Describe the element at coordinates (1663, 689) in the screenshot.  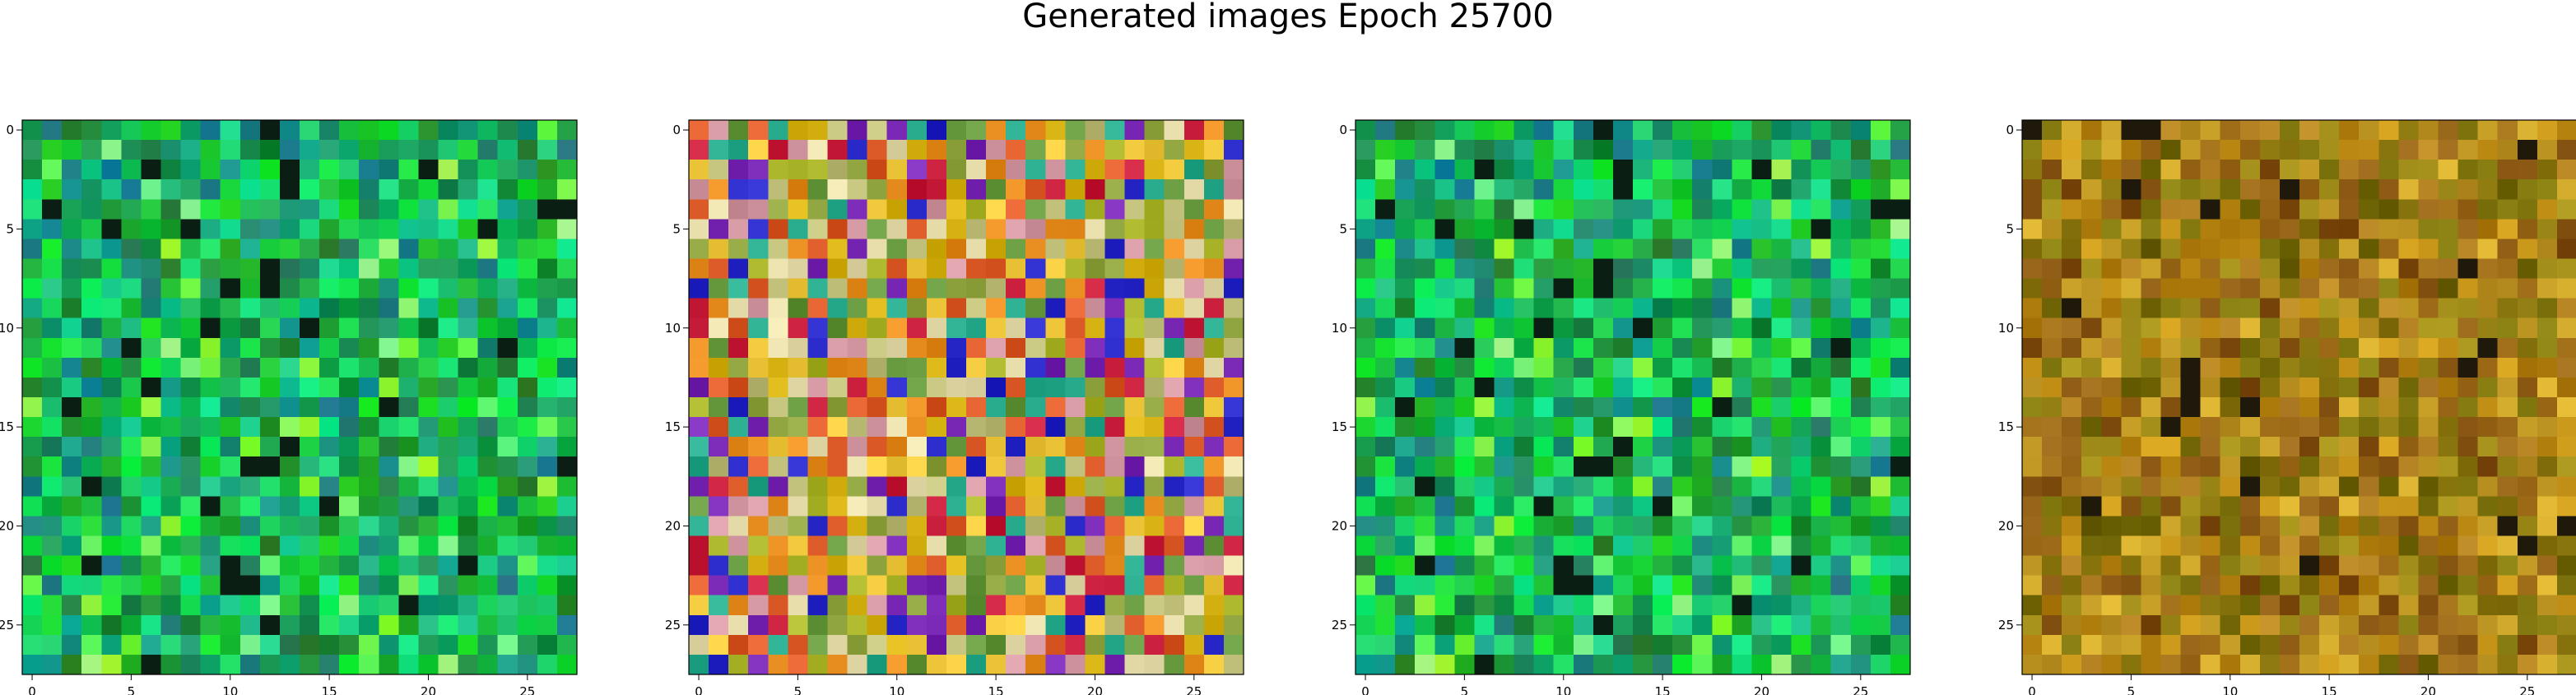
I see `x-tick-label: 15` at that location.